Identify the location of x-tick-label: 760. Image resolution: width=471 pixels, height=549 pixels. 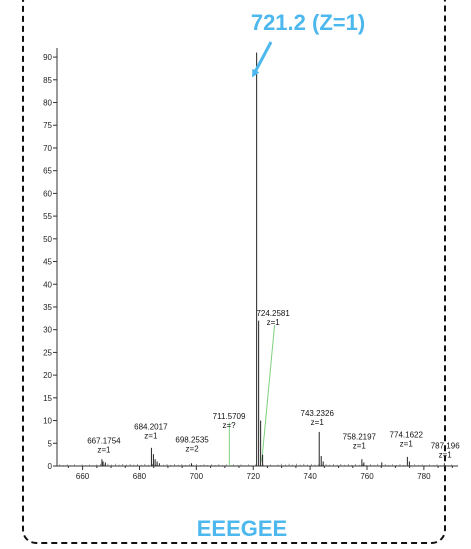
(367, 476).